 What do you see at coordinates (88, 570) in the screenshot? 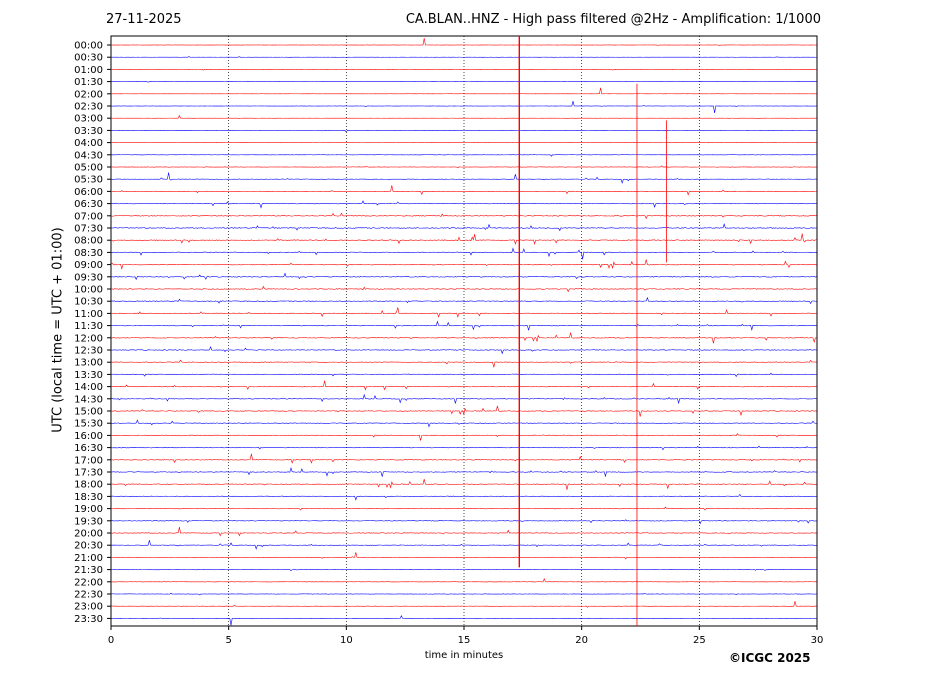
I see `y-tick-label-2130: 21:30` at bounding box center [88, 570].